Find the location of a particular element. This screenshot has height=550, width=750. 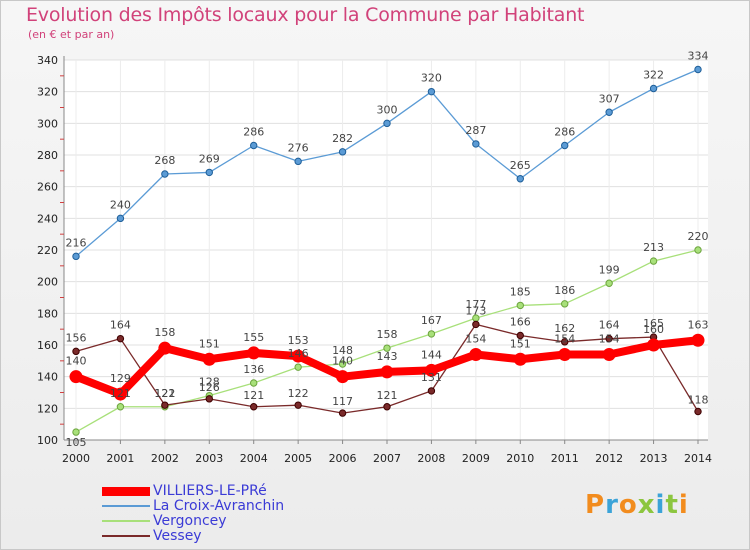

data-label: 320 is located at coordinates (431, 78).